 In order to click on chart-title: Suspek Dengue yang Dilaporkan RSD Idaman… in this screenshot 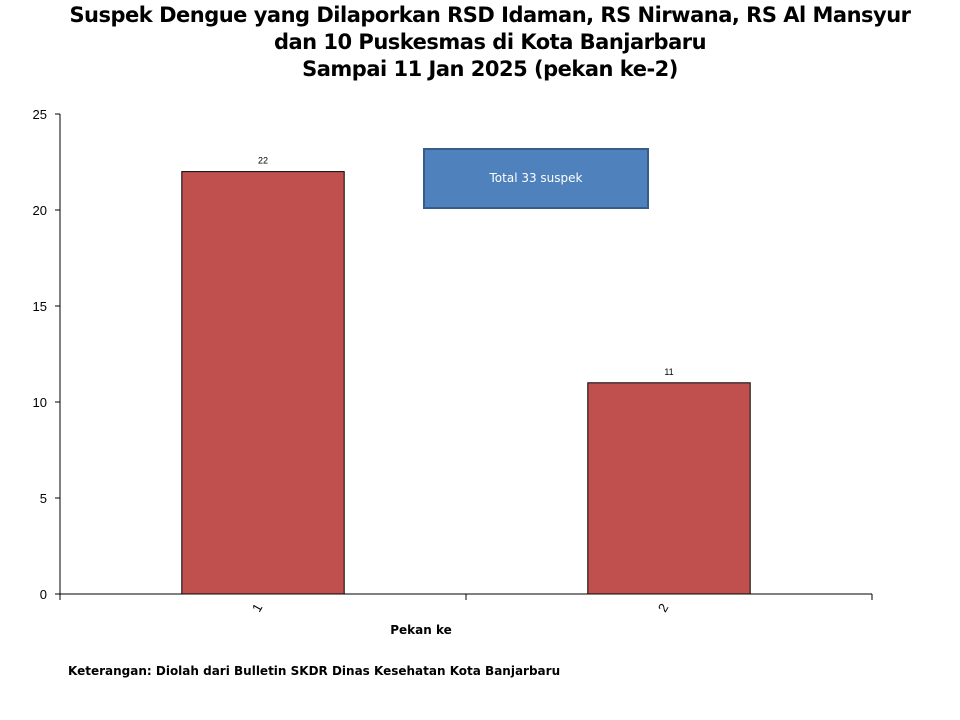, I will do `click(480, 42)`.